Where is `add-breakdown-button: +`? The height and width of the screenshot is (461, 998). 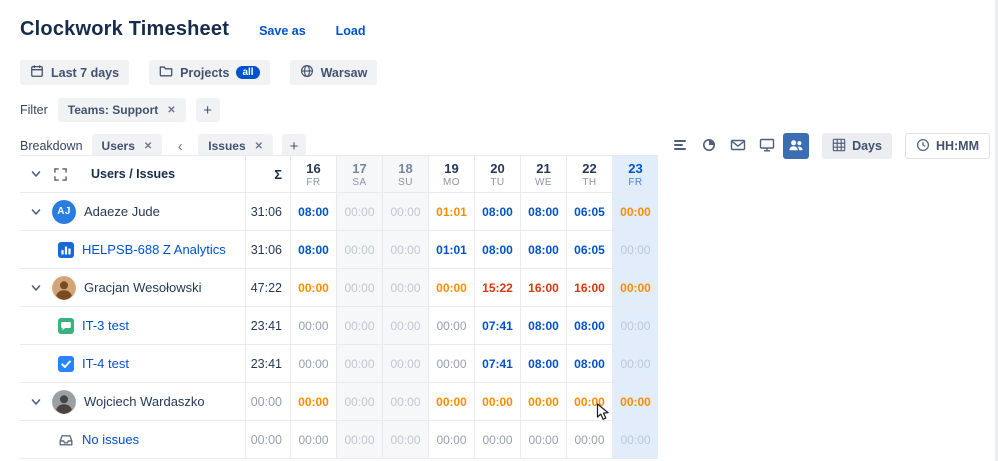 add-breakdown-button: + is located at coordinates (294, 146).